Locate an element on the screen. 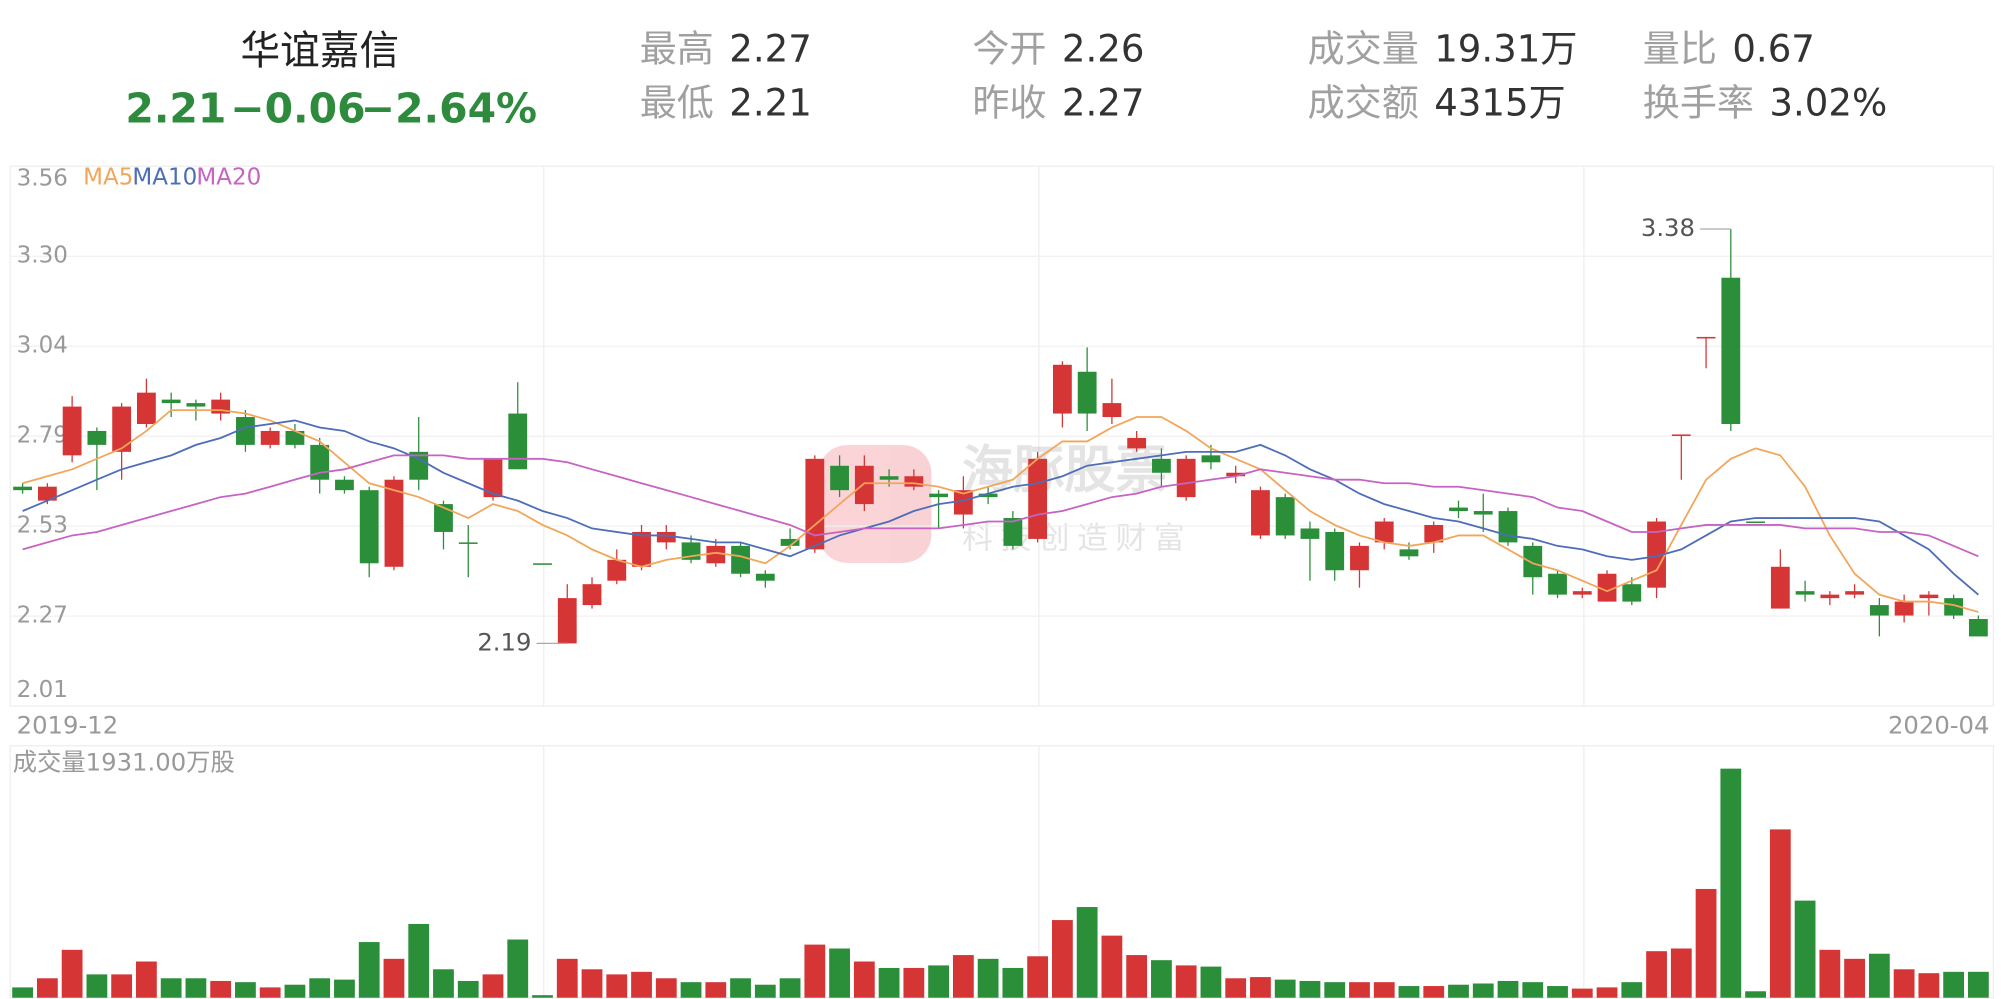  stat-label: 今开 is located at coordinates (1009, 49).